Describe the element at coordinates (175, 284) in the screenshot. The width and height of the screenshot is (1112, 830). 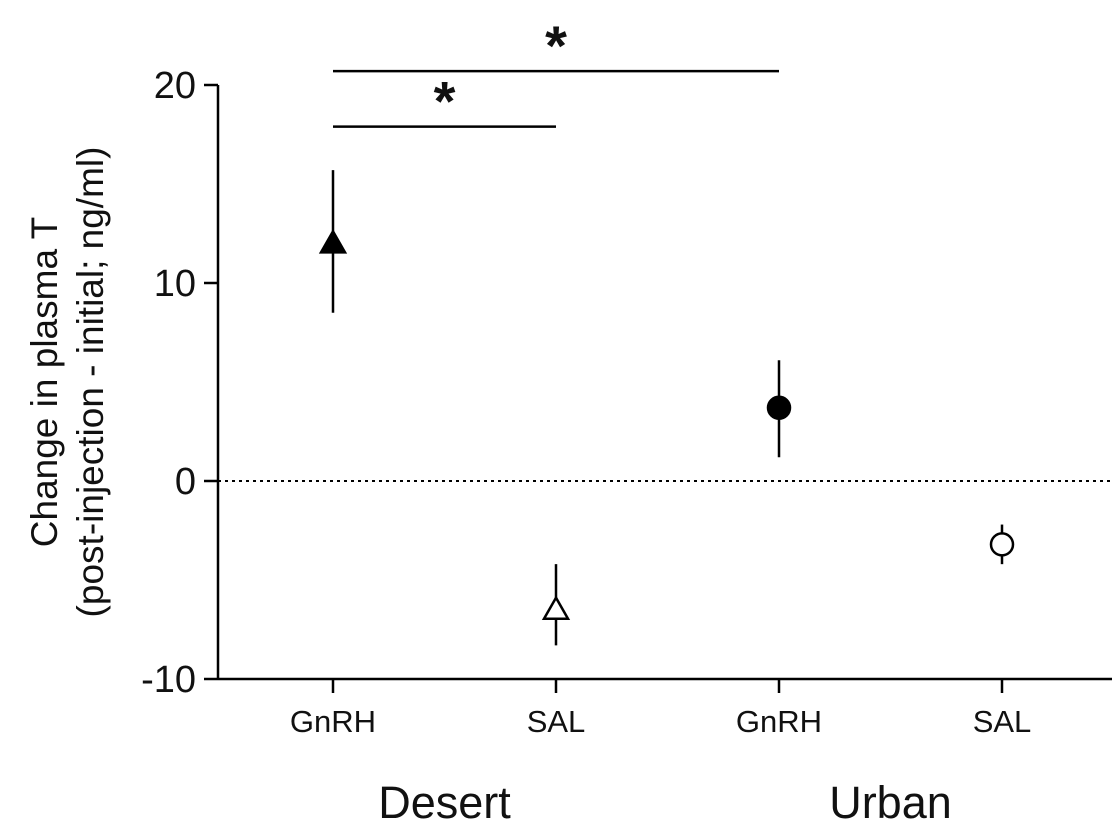
I see `y-tick-label: 10` at that location.